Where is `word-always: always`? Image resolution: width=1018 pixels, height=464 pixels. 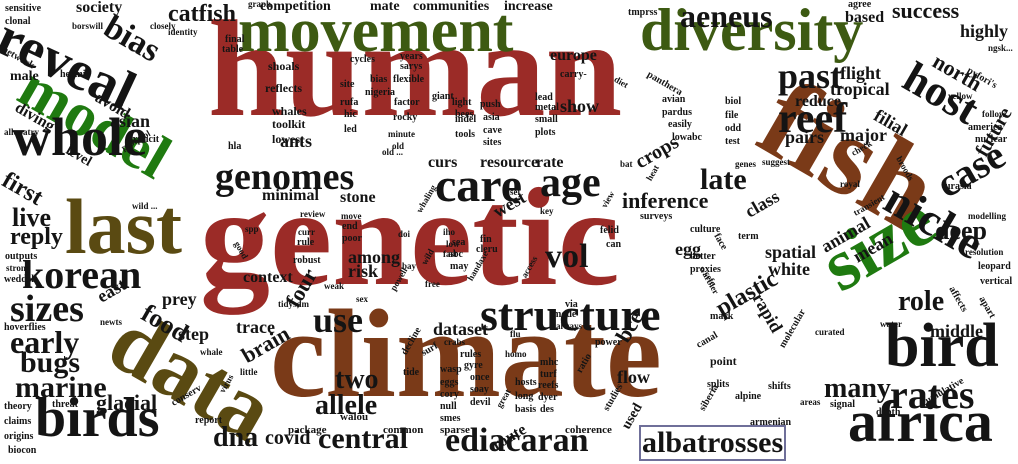 word-always: always is located at coordinates (569, 326).